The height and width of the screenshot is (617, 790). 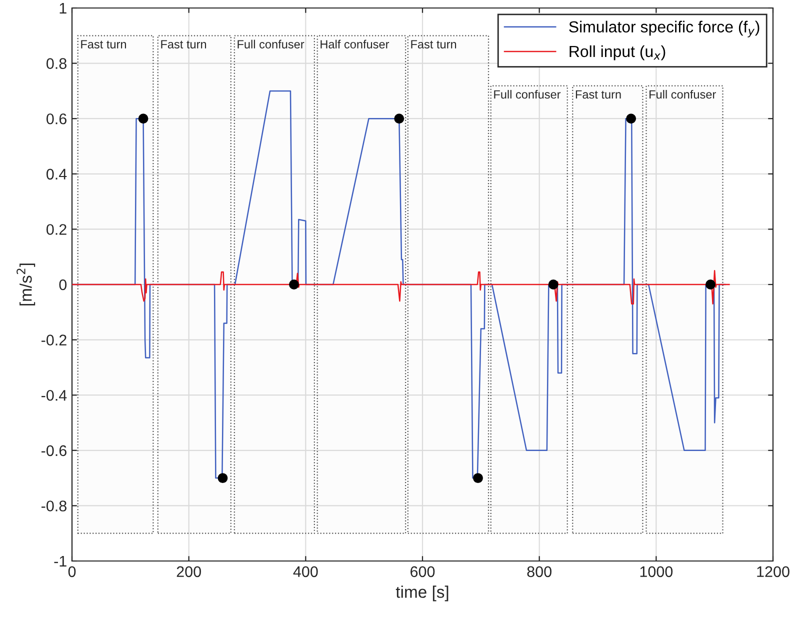 I want to click on x-tick-label: 200, so click(x=188, y=572).